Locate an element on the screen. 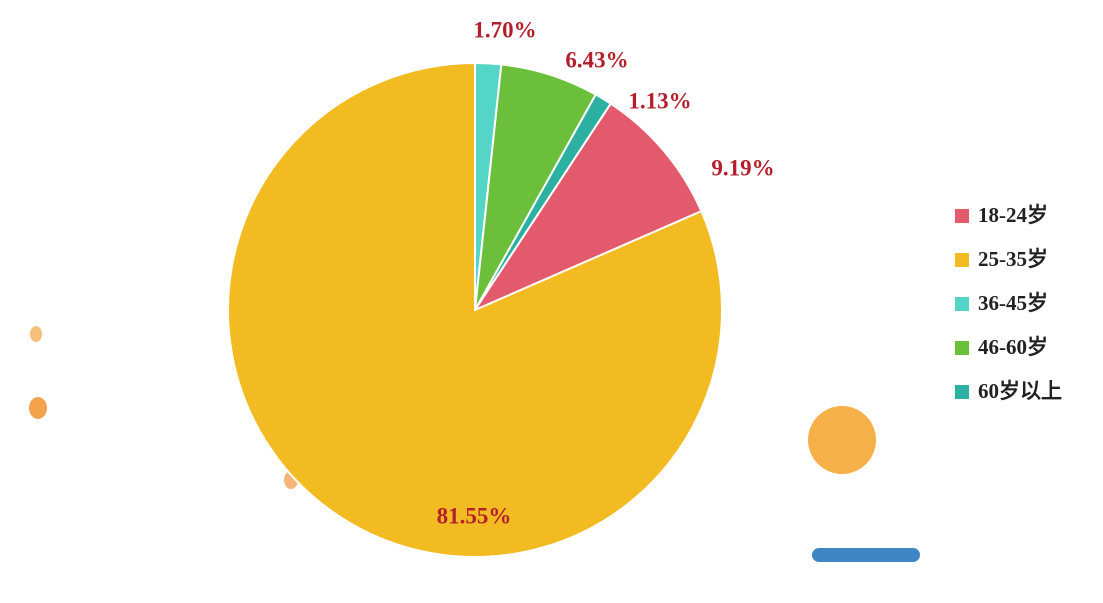  legend-label: 60岁以上 is located at coordinates (1020, 391).